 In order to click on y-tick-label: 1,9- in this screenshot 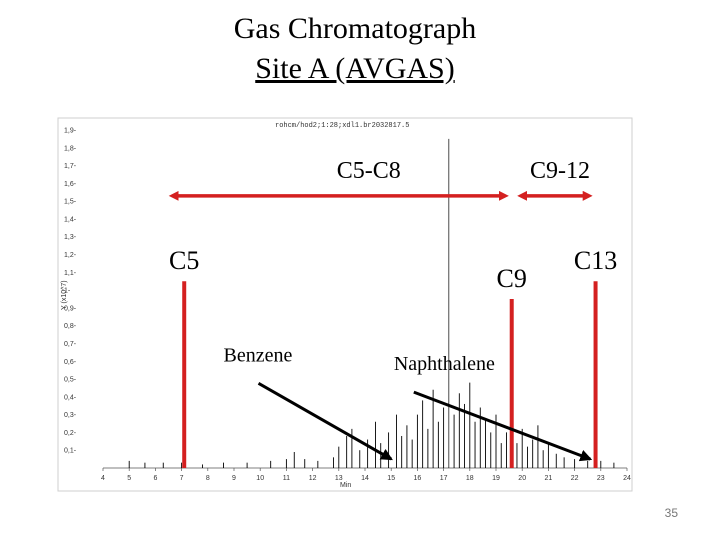, I will do `click(70, 131)`.